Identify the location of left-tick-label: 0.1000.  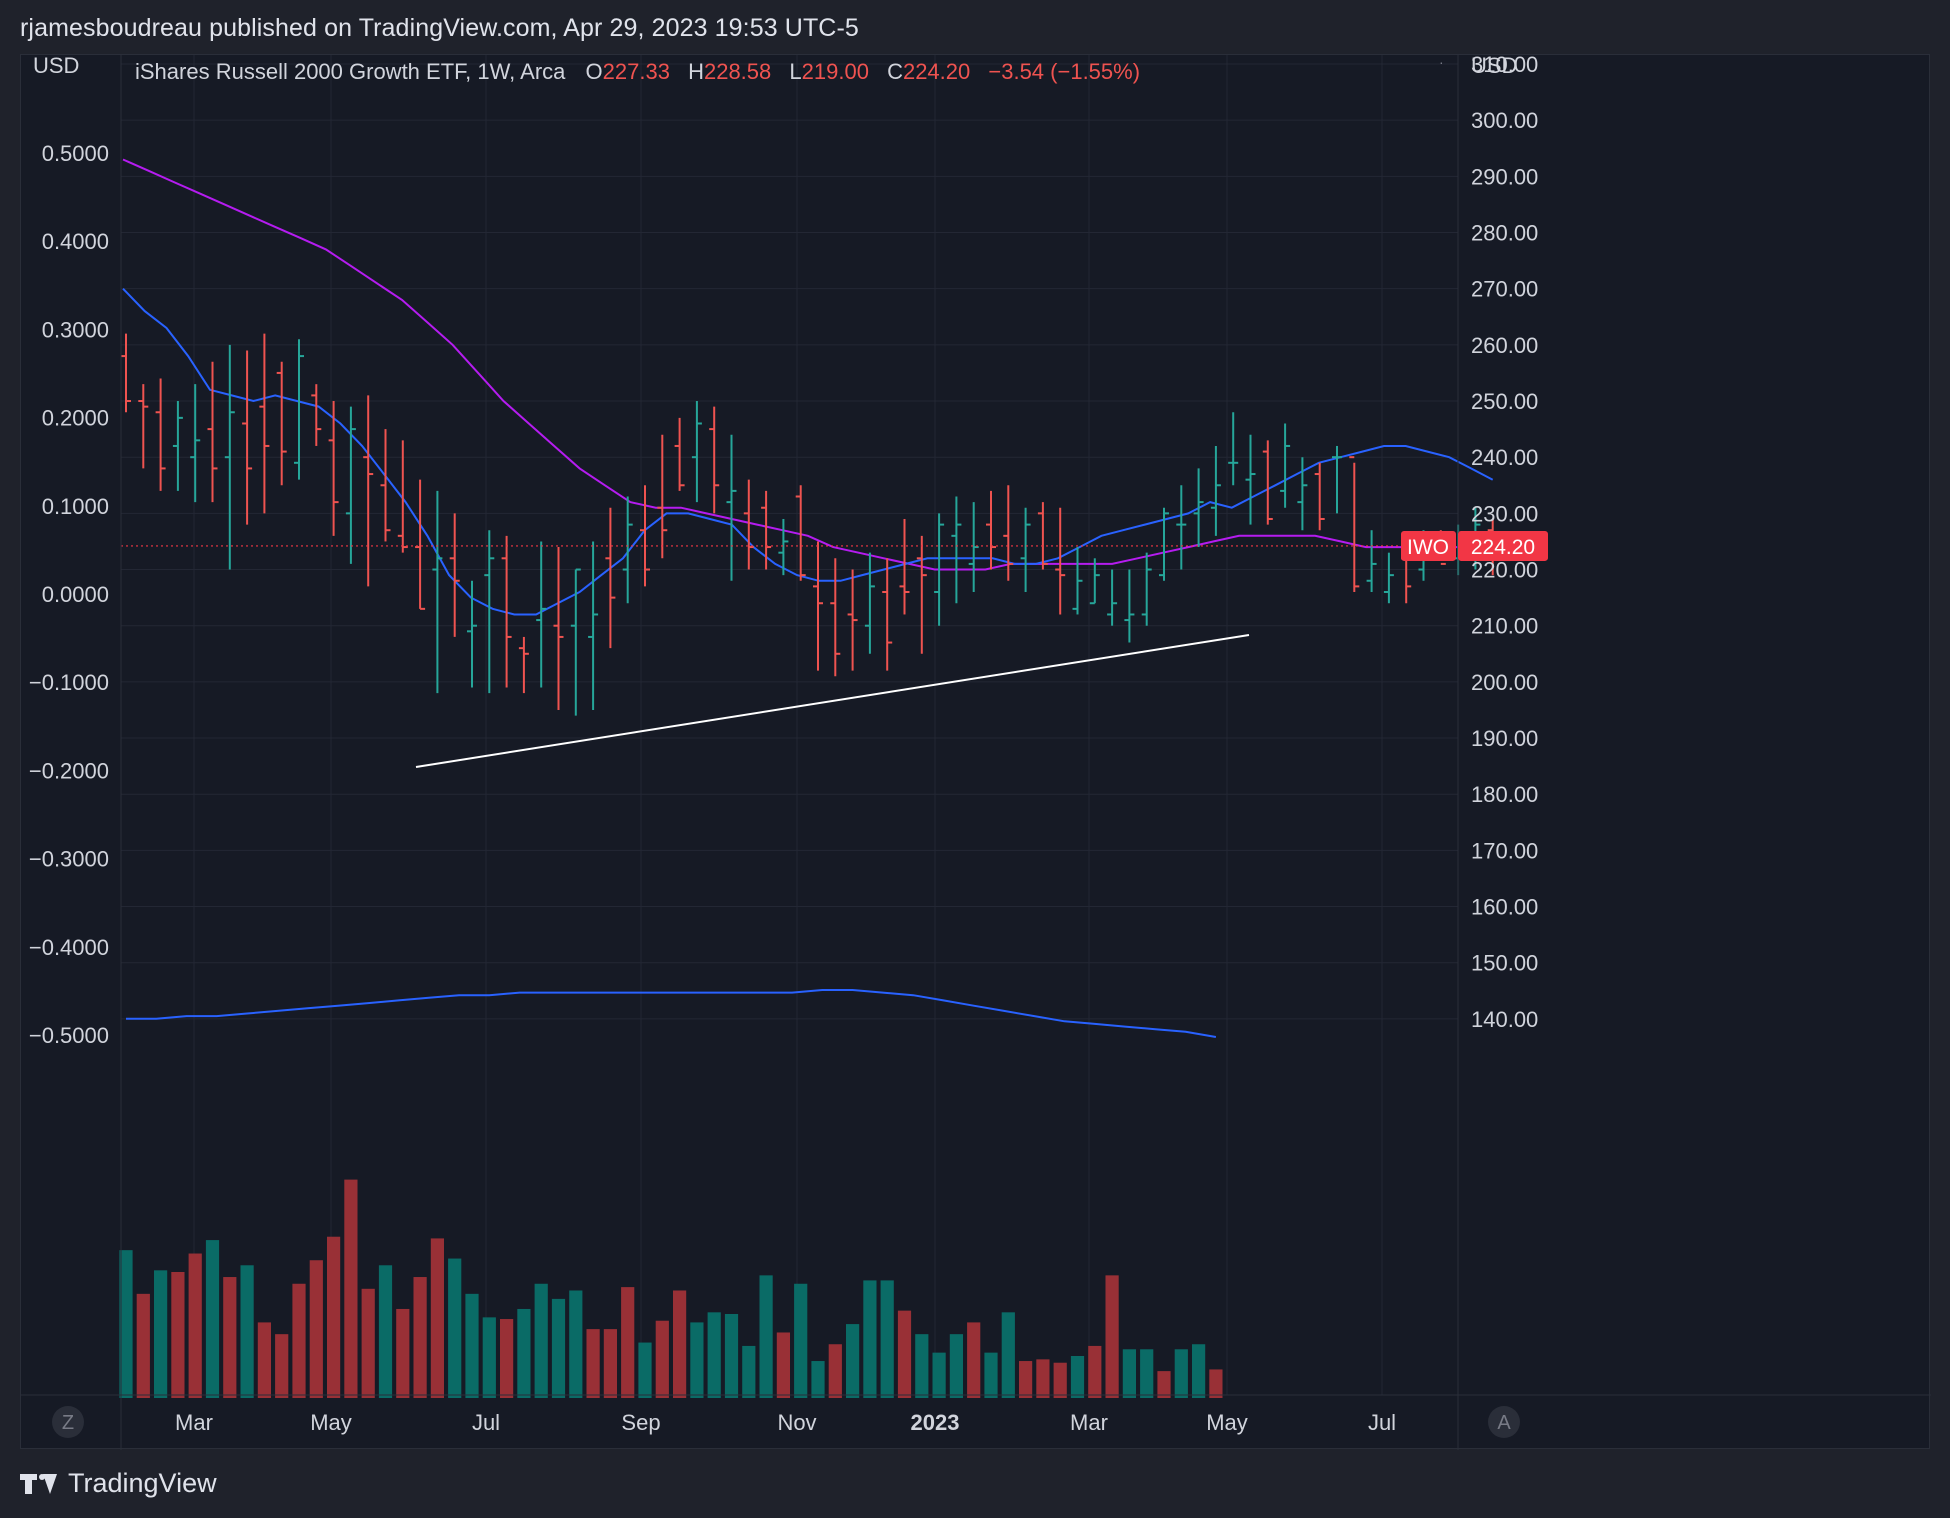
(75, 506).